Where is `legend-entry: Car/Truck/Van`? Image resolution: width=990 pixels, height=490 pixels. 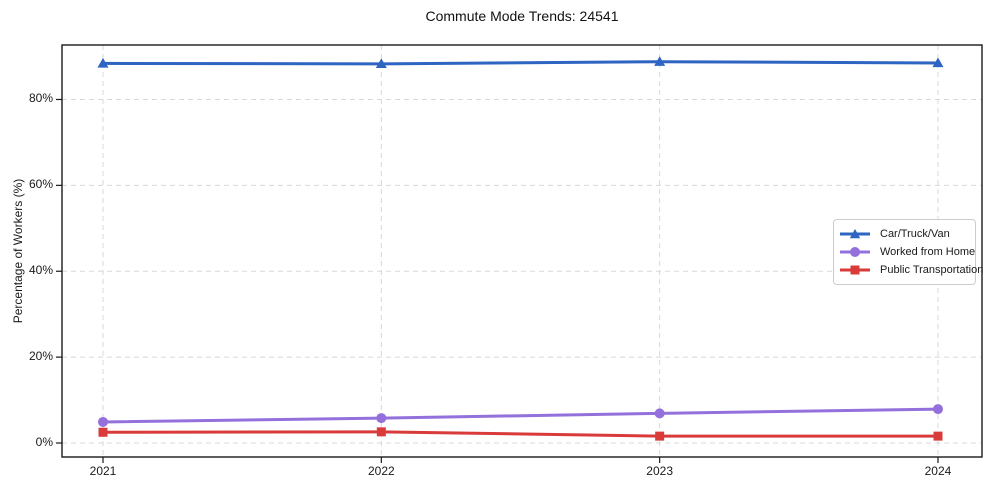
legend-entry: Car/Truck/Van is located at coordinates (902, 234).